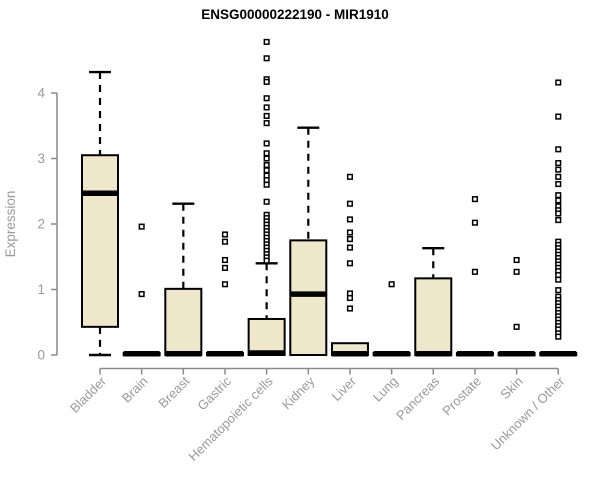 The image size is (600, 500). Describe the element at coordinates (298, 392) in the screenshot. I see `x-tick-label-kidney: Kidney` at that location.